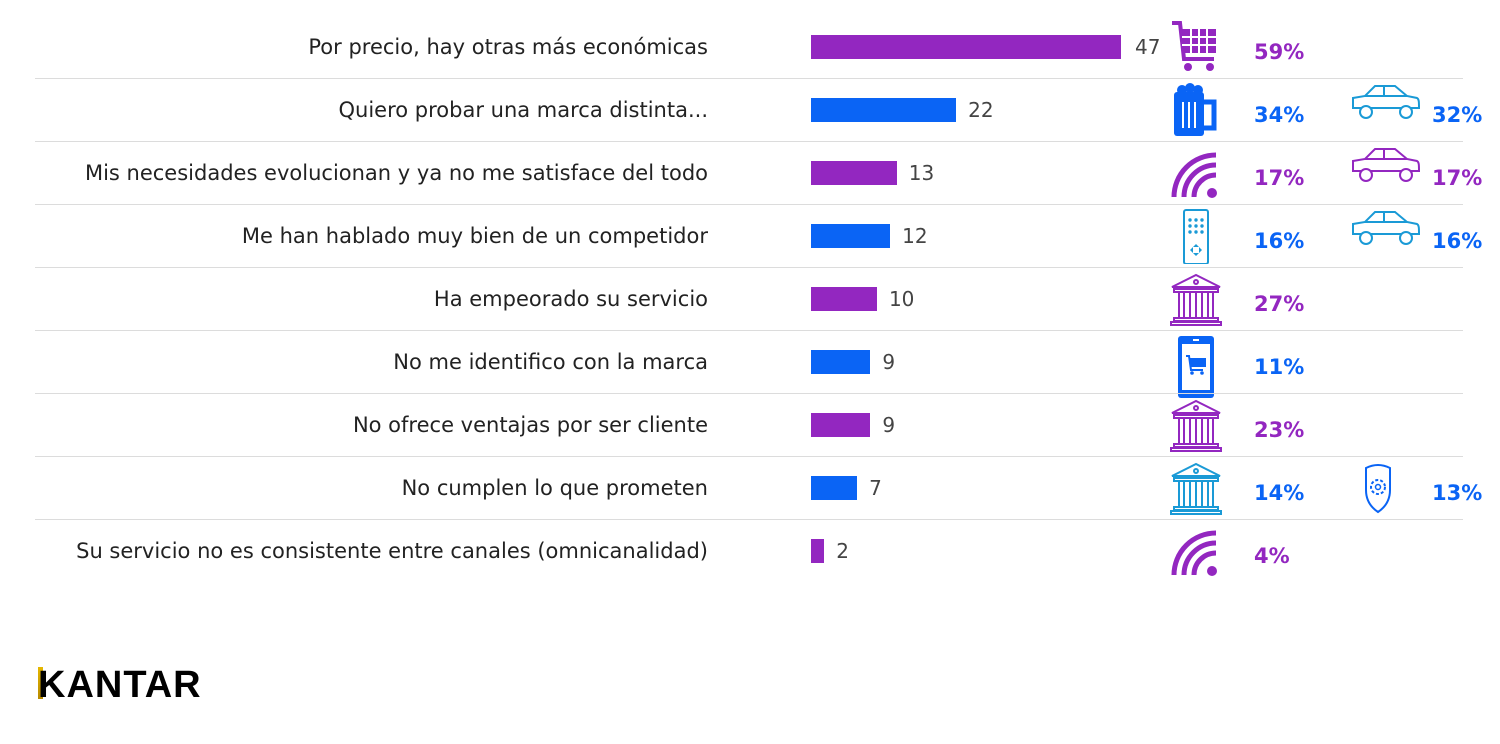 The width and height of the screenshot is (1500, 744). I want to click on icon-percentage: 34%, so click(1279, 114).